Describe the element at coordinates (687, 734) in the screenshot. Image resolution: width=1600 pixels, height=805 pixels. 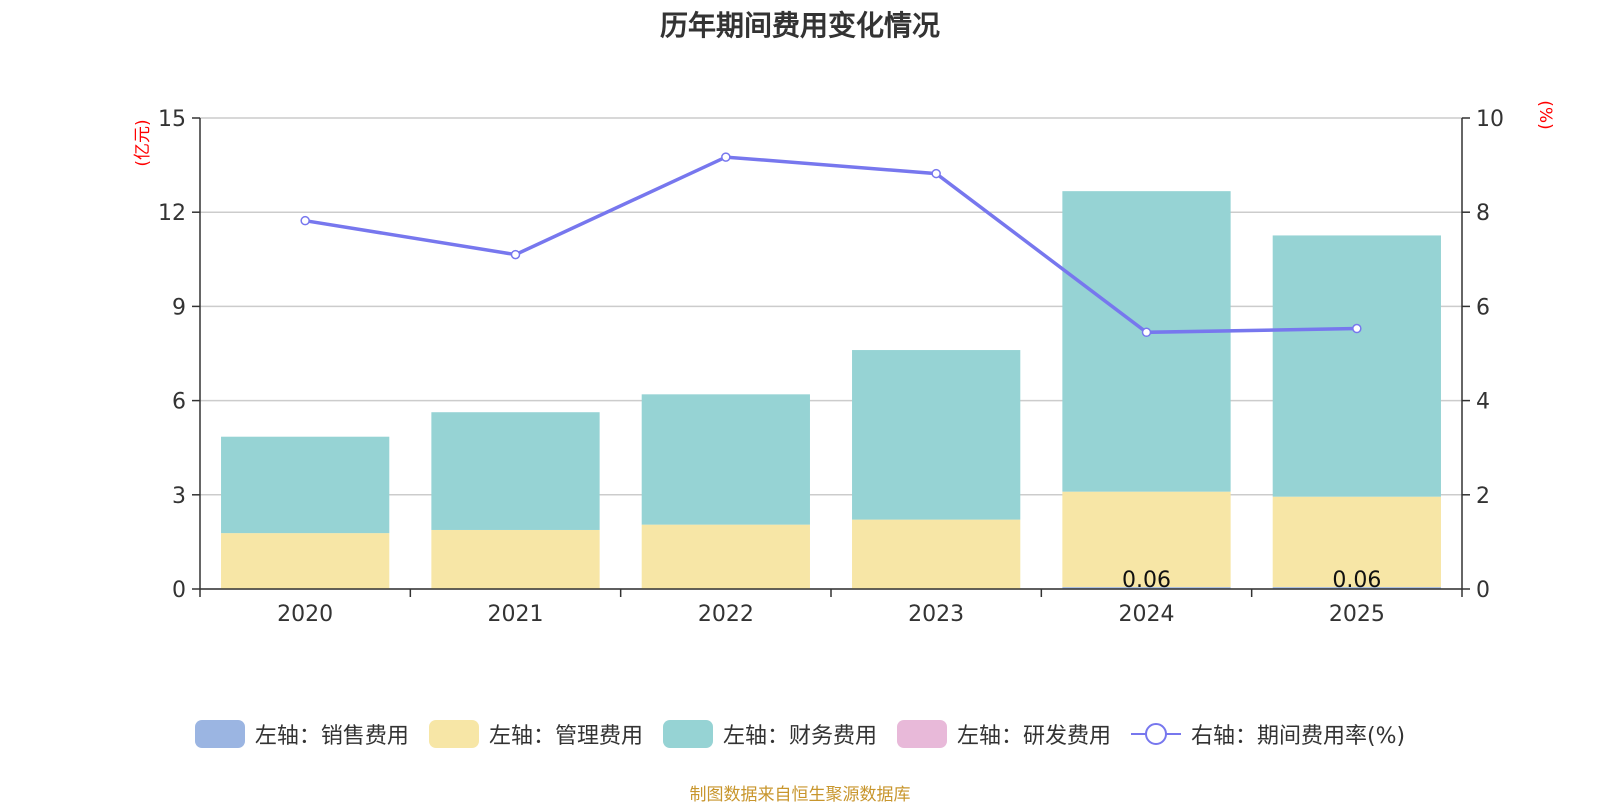
I see `legend-swatch-finance` at that location.